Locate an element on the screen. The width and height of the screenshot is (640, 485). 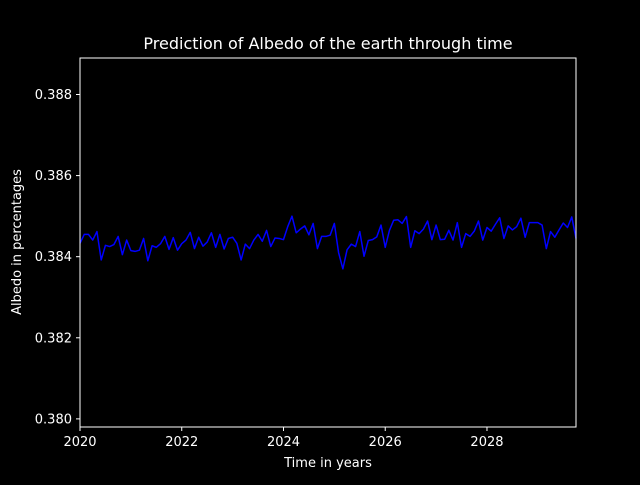
x-tick-label: 2022 is located at coordinates (181, 442).